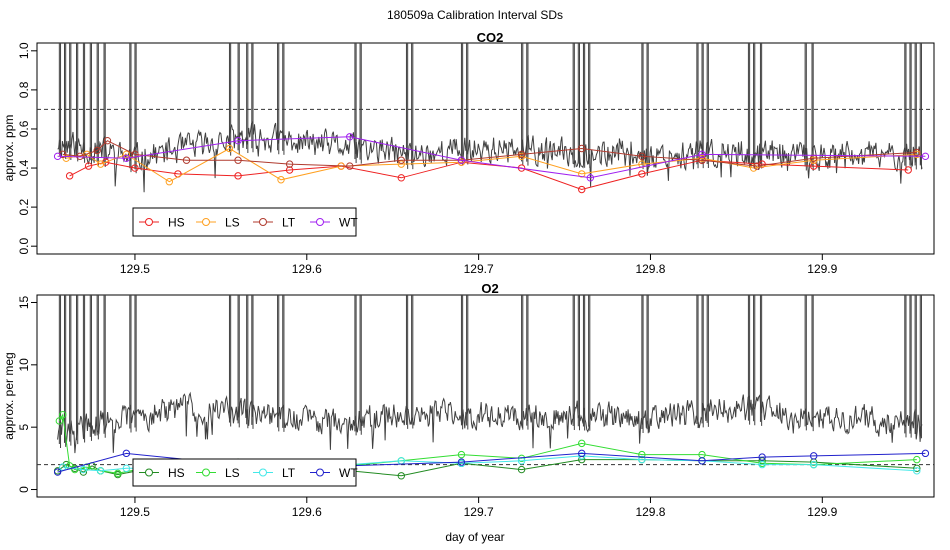  Describe the element at coordinates (24, 206) in the screenshot. I see `co2-y-tick-label: 0.2` at that location.